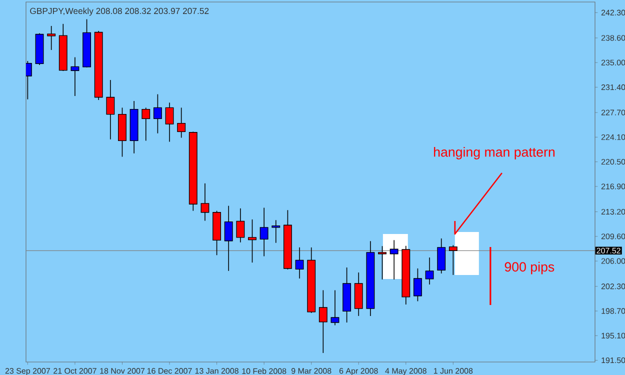 Image resolution: width=625 pixels, height=375 pixels. What do you see at coordinates (613, 211) in the screenshot?
I see `y-tick-label: 213.20` at bounding box center [613, 211].